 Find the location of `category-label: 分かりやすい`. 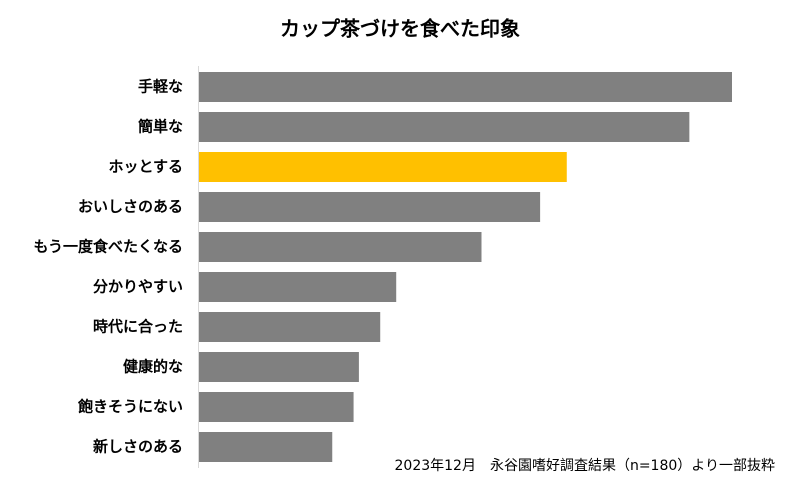

category-label: 分かりやすい is located at coordinates (138, 287).